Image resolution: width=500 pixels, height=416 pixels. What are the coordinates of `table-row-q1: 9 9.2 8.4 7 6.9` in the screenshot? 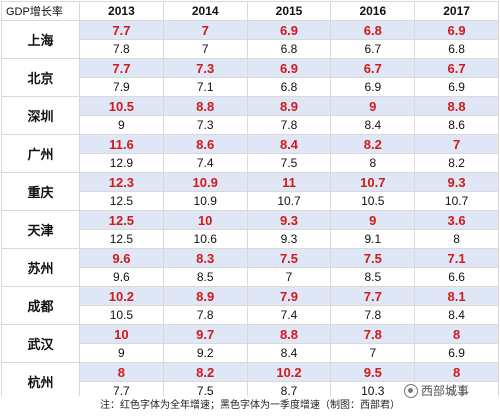 It's located at (250, 353).